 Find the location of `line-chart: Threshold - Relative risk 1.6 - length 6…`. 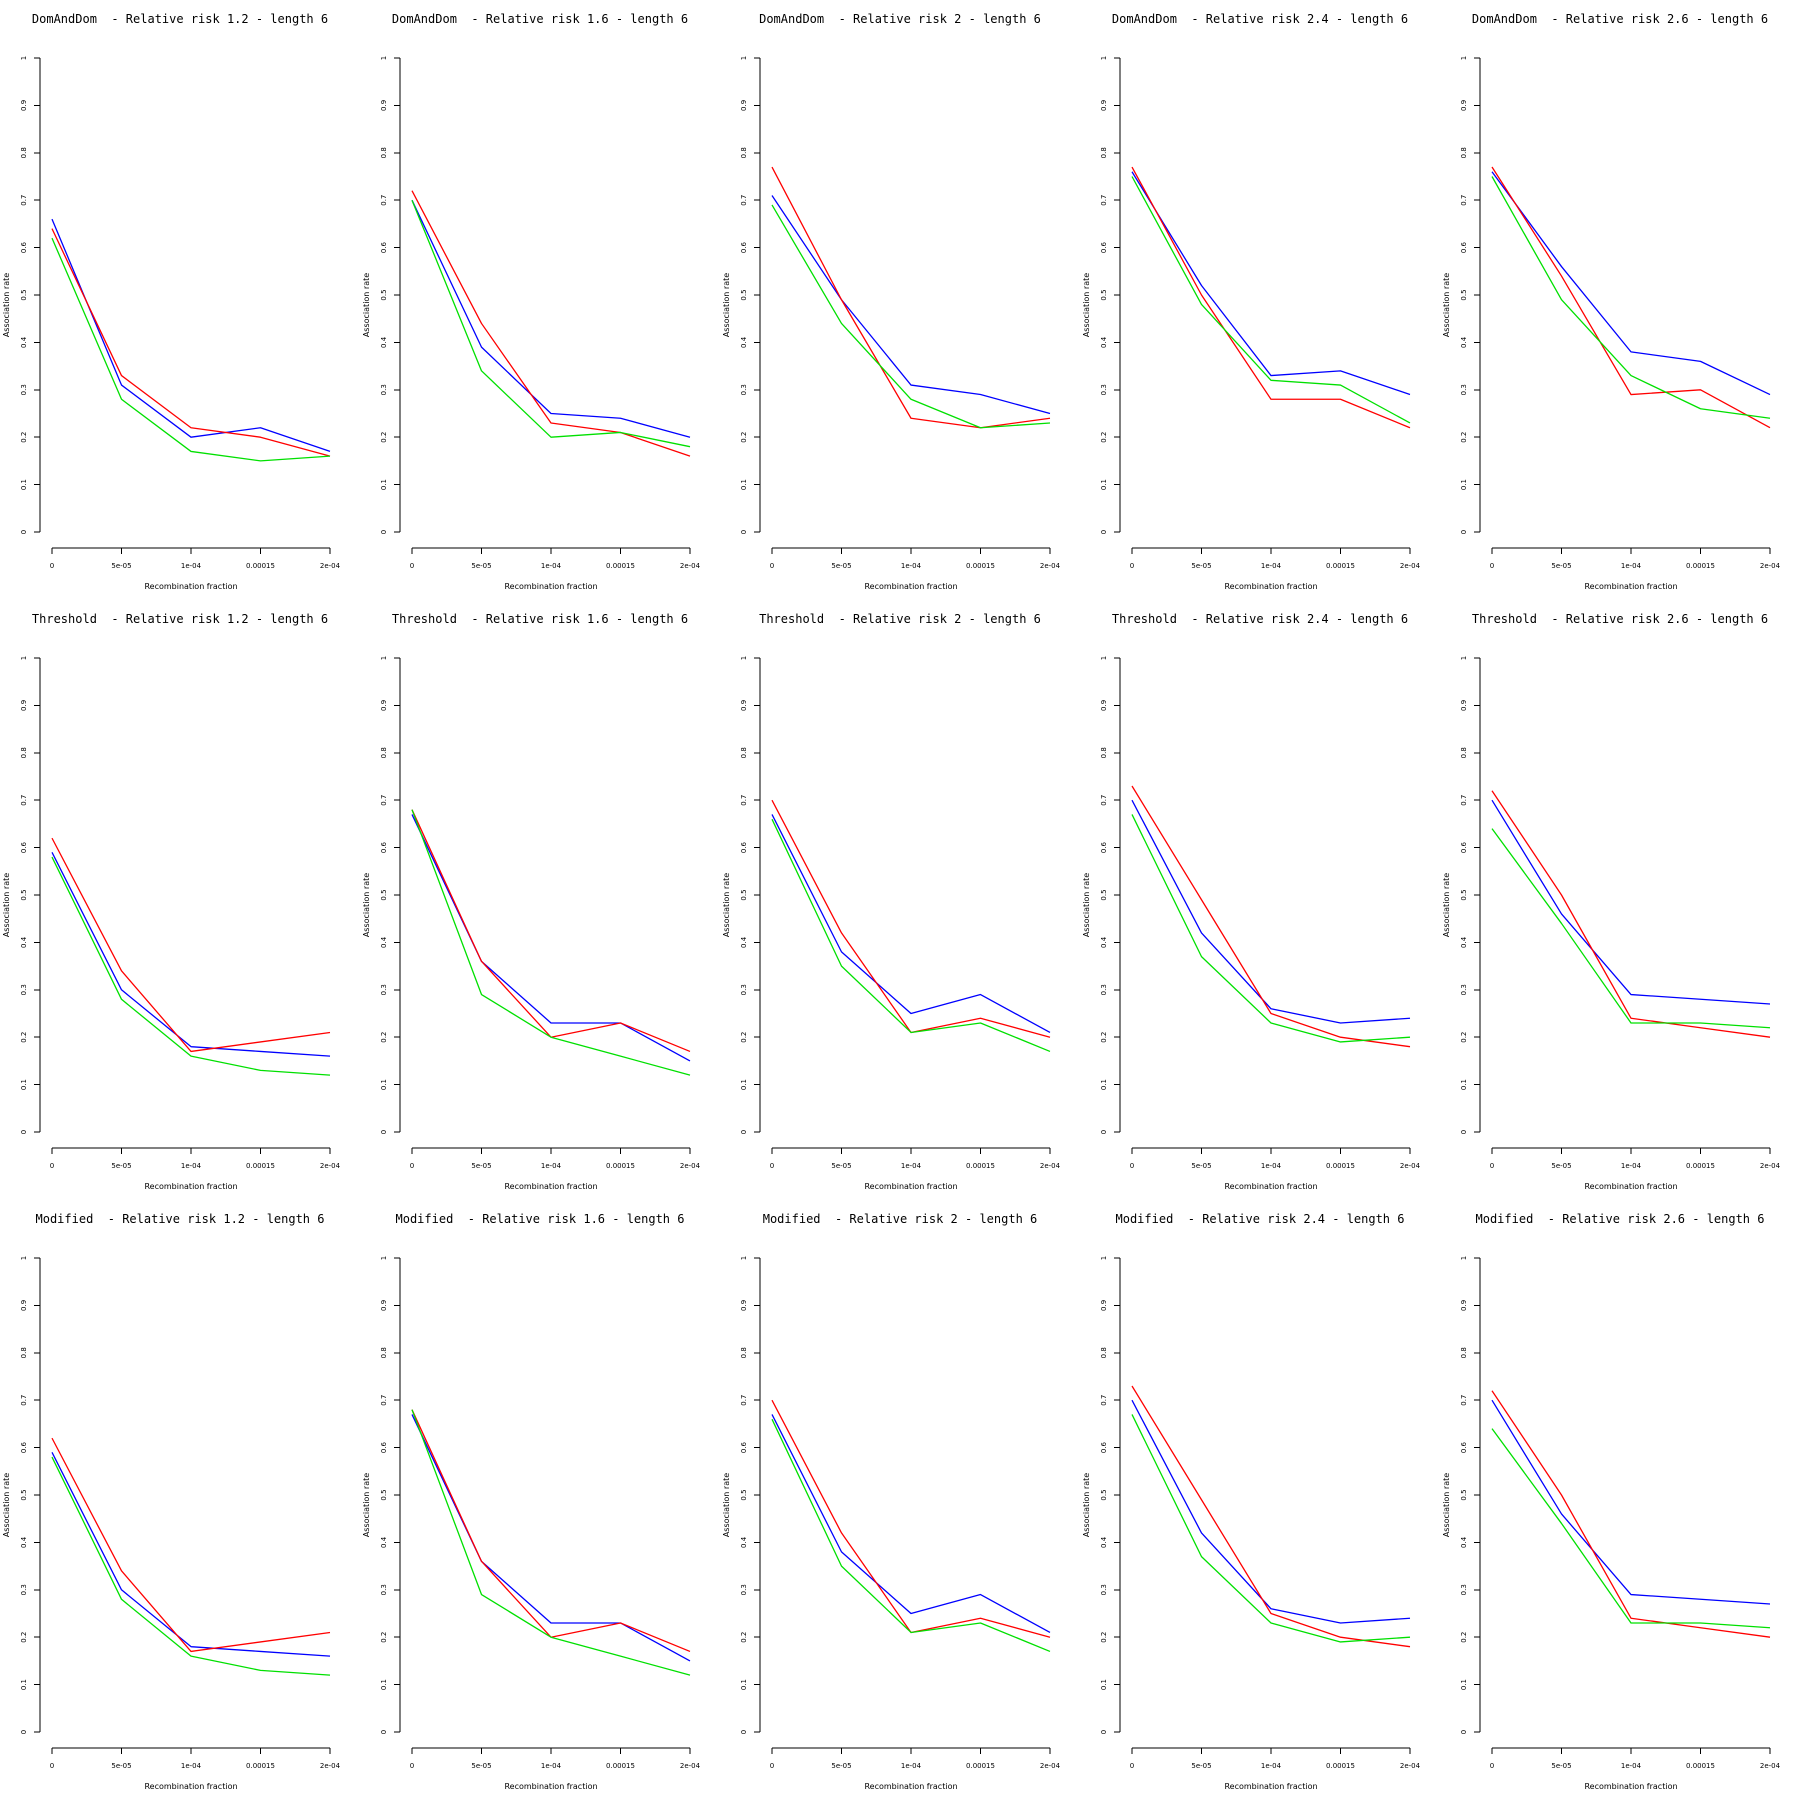

line-chart: Threshold - Relative risk 1.6 - length 6… is located at coordinates (531, 901).